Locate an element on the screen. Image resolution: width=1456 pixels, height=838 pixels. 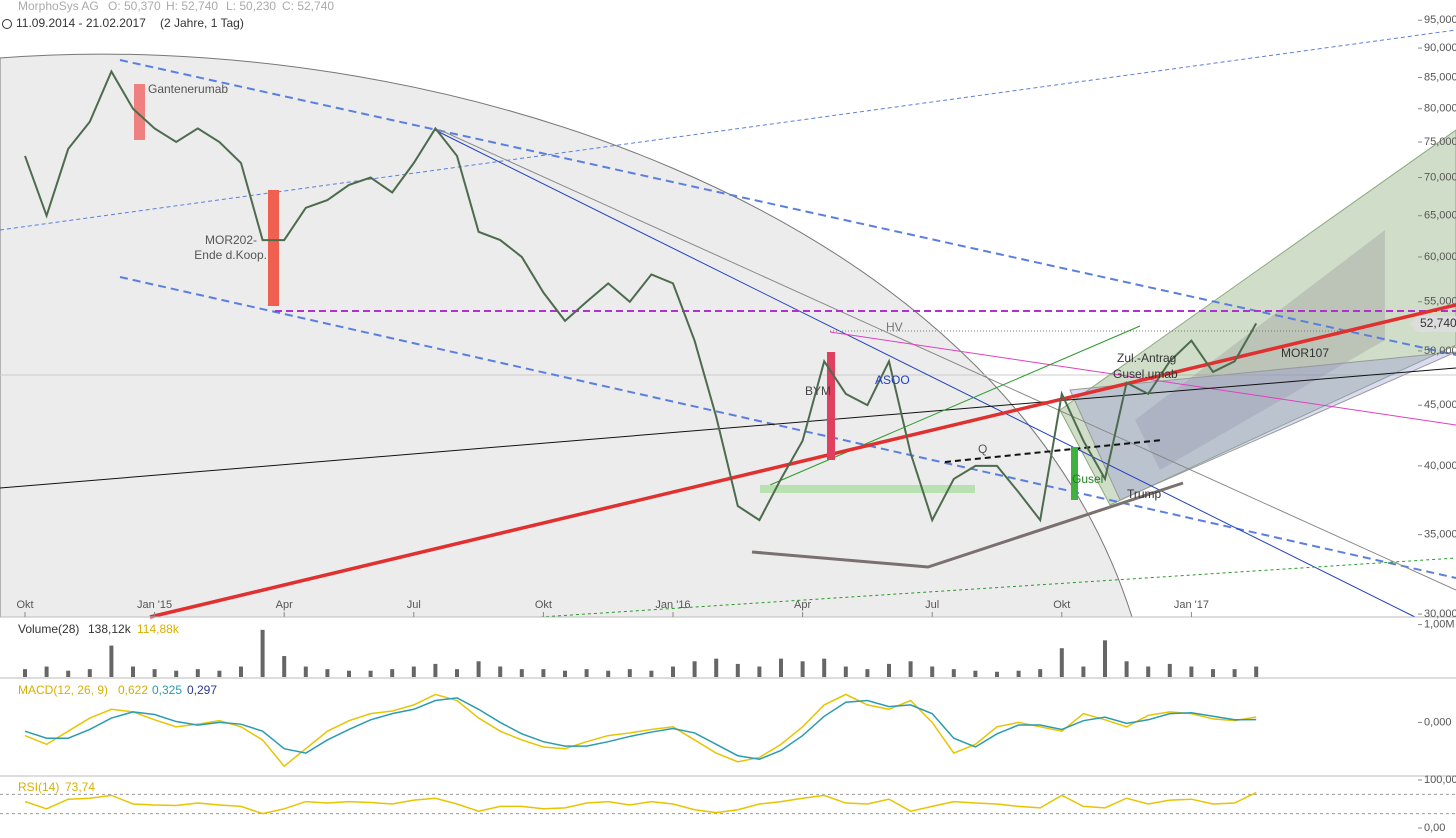
readout: 0,622 is located at coordinates (133, 690).